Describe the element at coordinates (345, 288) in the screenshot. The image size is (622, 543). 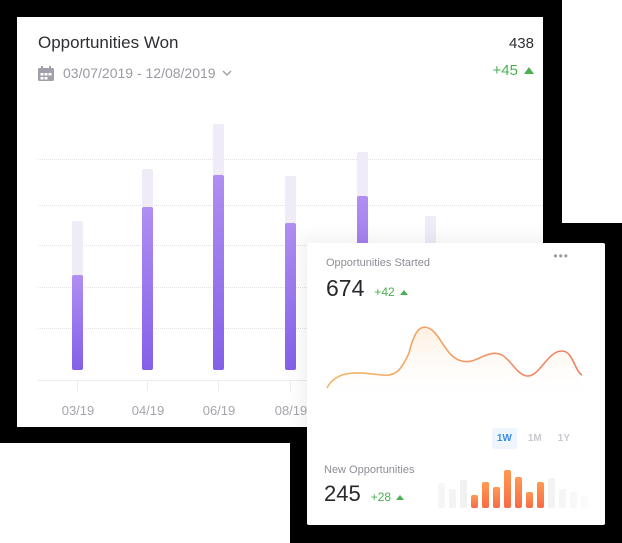
I see `started-value: 674` at that location.